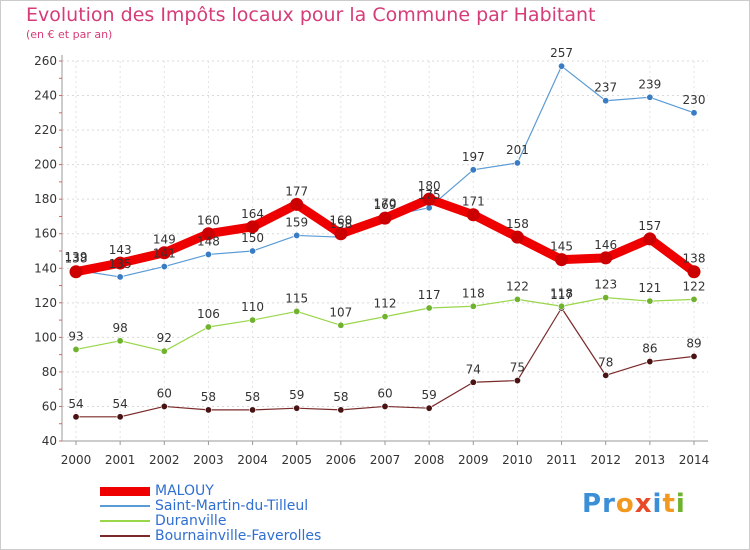  What do you see at coordinates (429, 186) in the screenshot?
I see `data-label-malouy: 180` at bounding box center [429, 186].